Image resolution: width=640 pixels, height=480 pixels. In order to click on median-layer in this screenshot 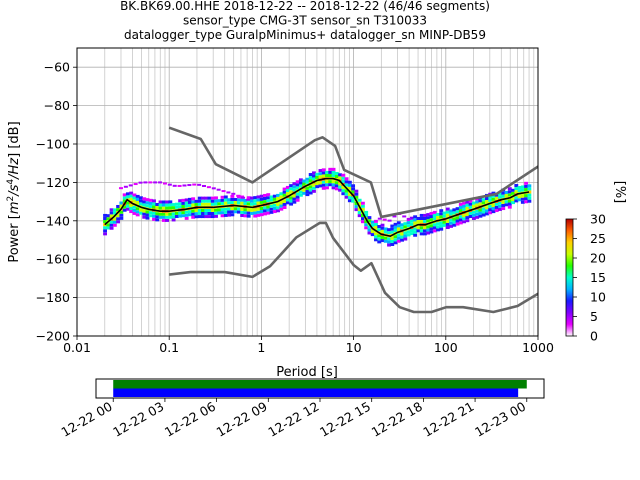, I will do `click(317, 207)`.